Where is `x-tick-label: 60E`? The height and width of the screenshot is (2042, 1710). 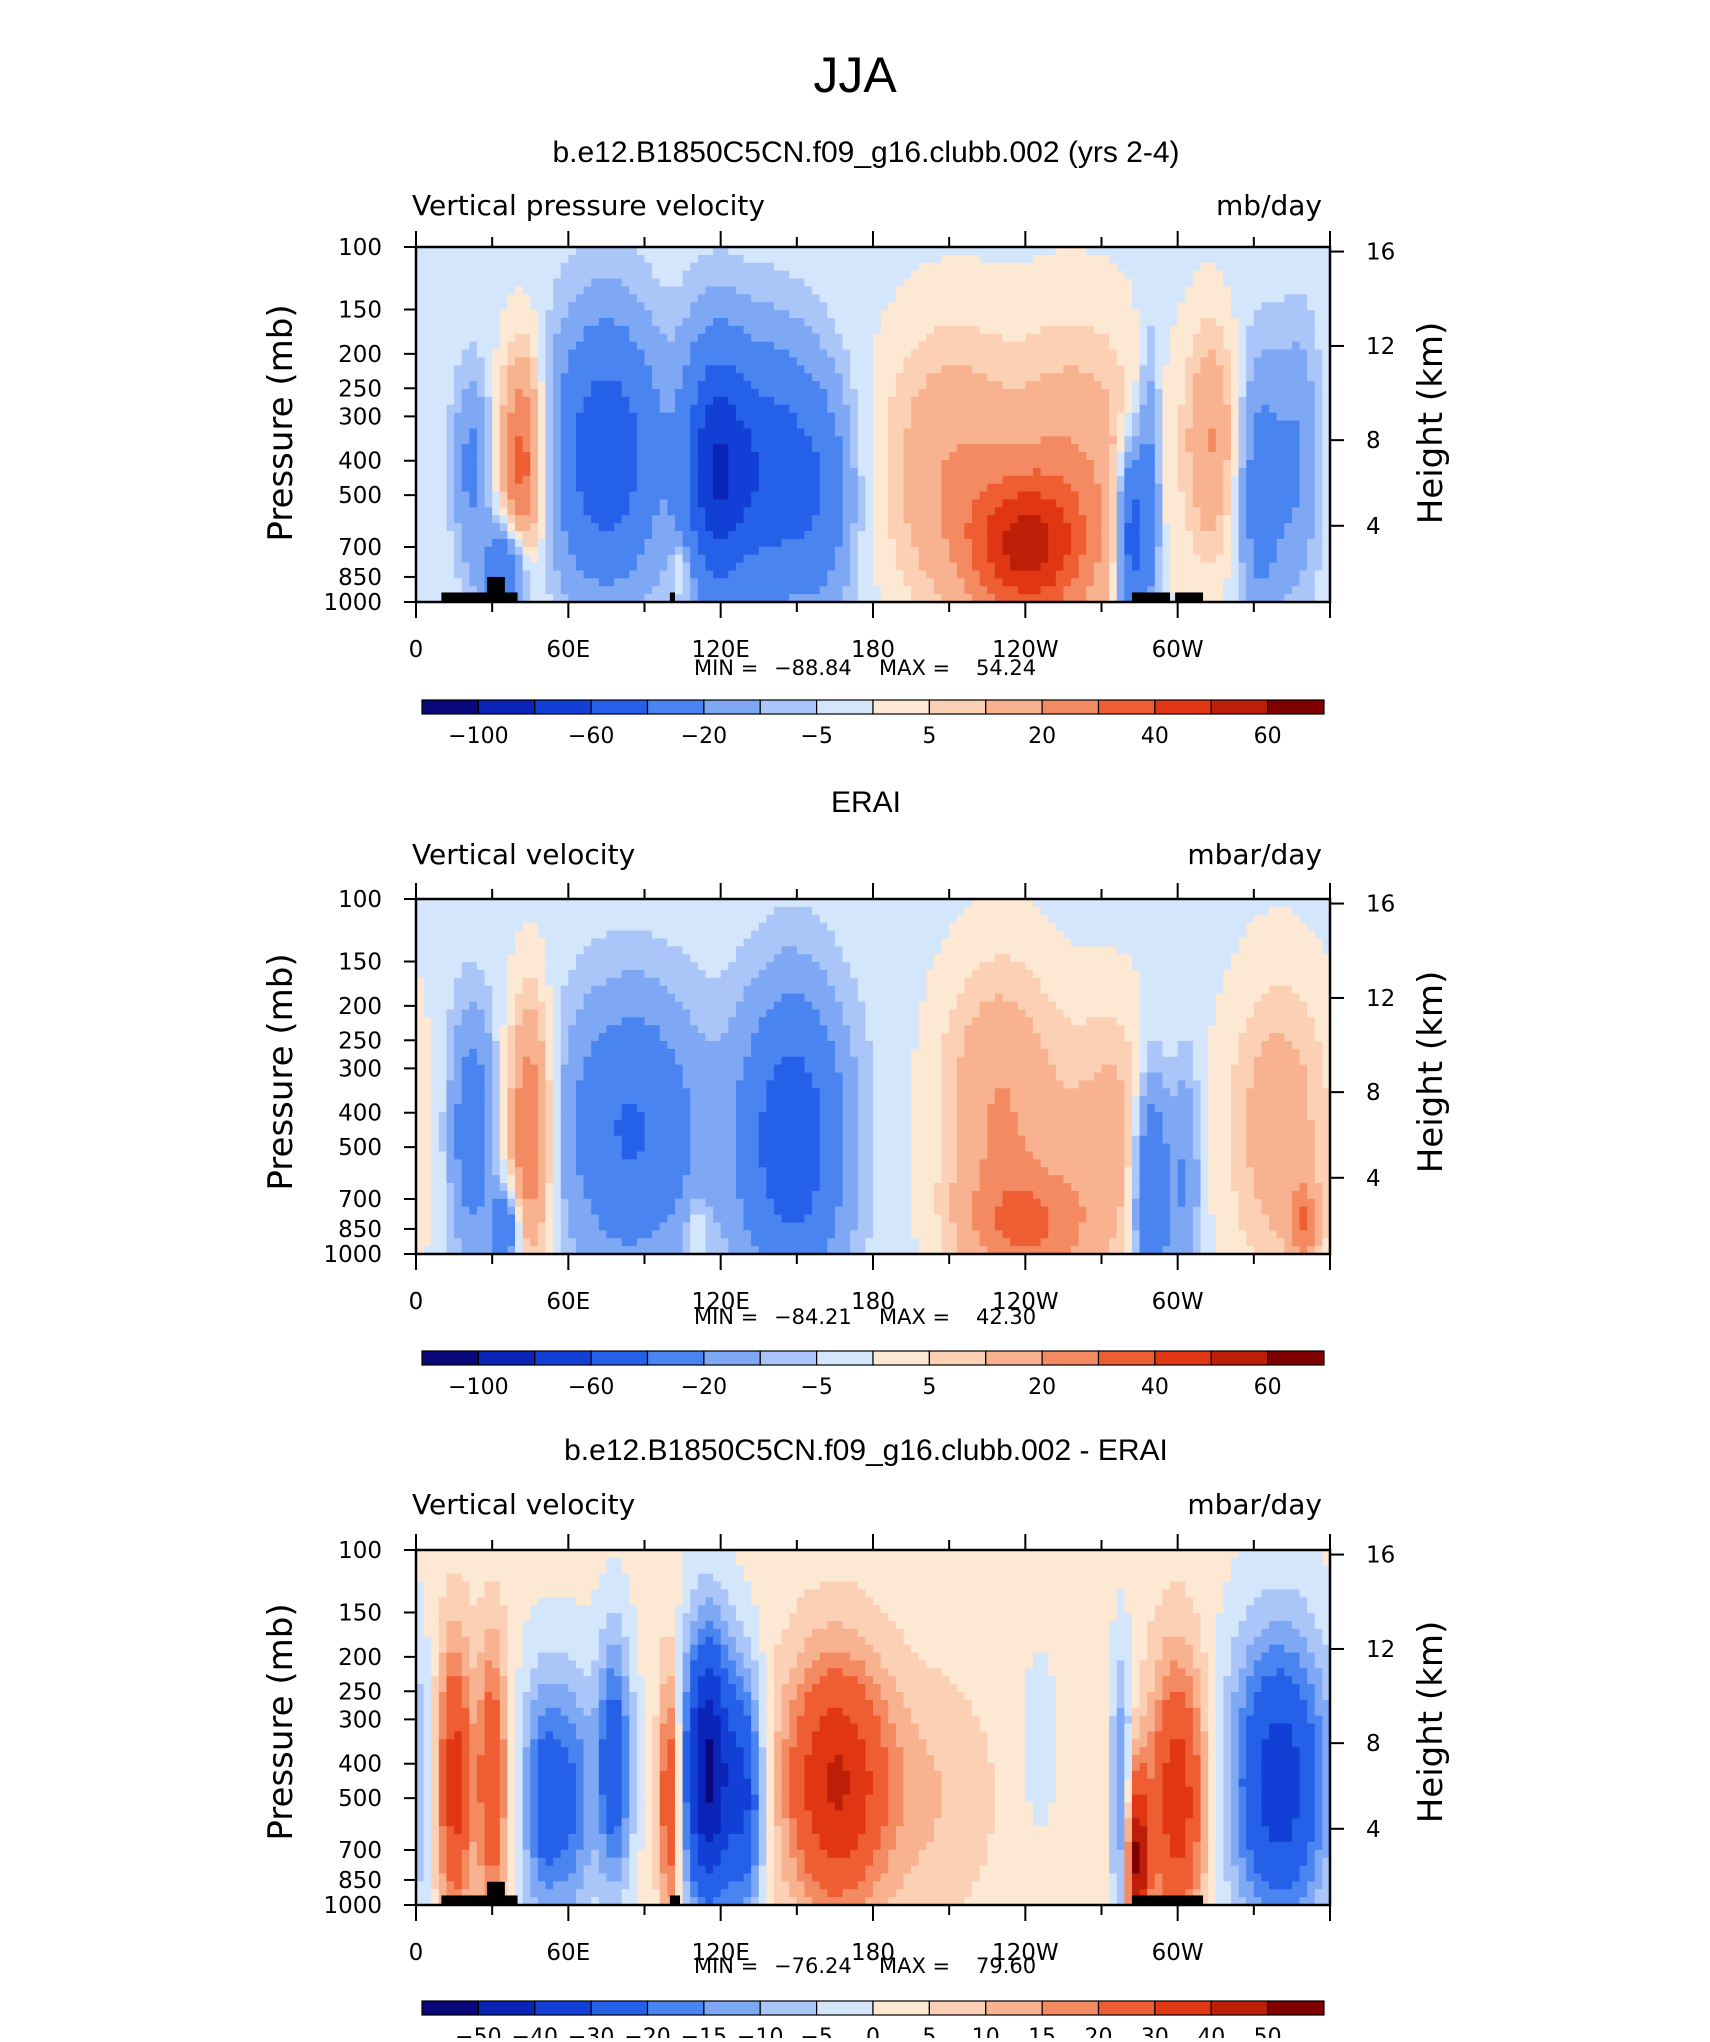
x-tick-label: 60E is located at coordinates (568, 650).